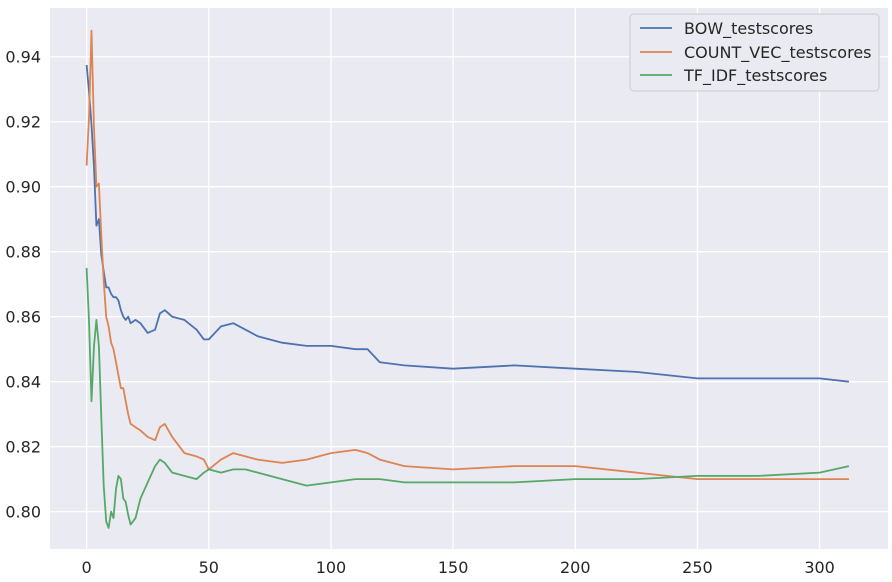 The height and width of the screenshot is (582, 892). I want to click on y-tick-label: 0.80, so click(23, 512).